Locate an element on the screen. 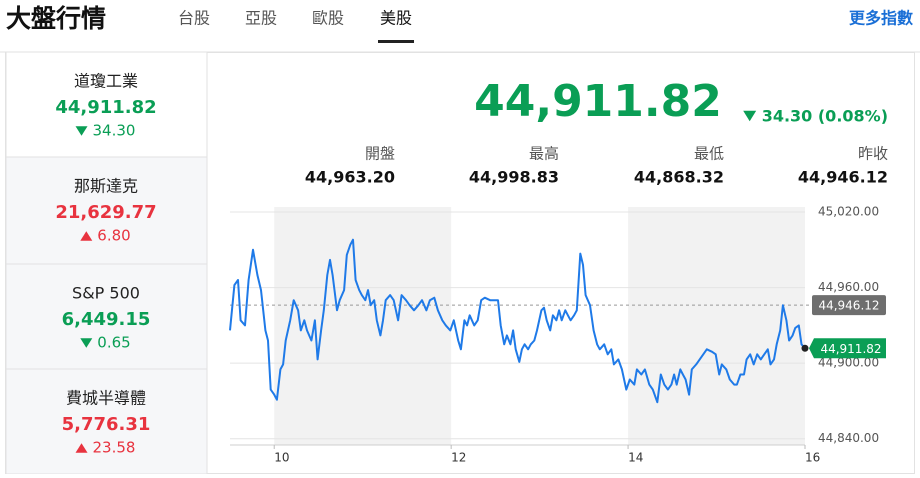 This screenshot has width=920, height=478. index-value: 21,629.77 is located at coordinates (105, 212).